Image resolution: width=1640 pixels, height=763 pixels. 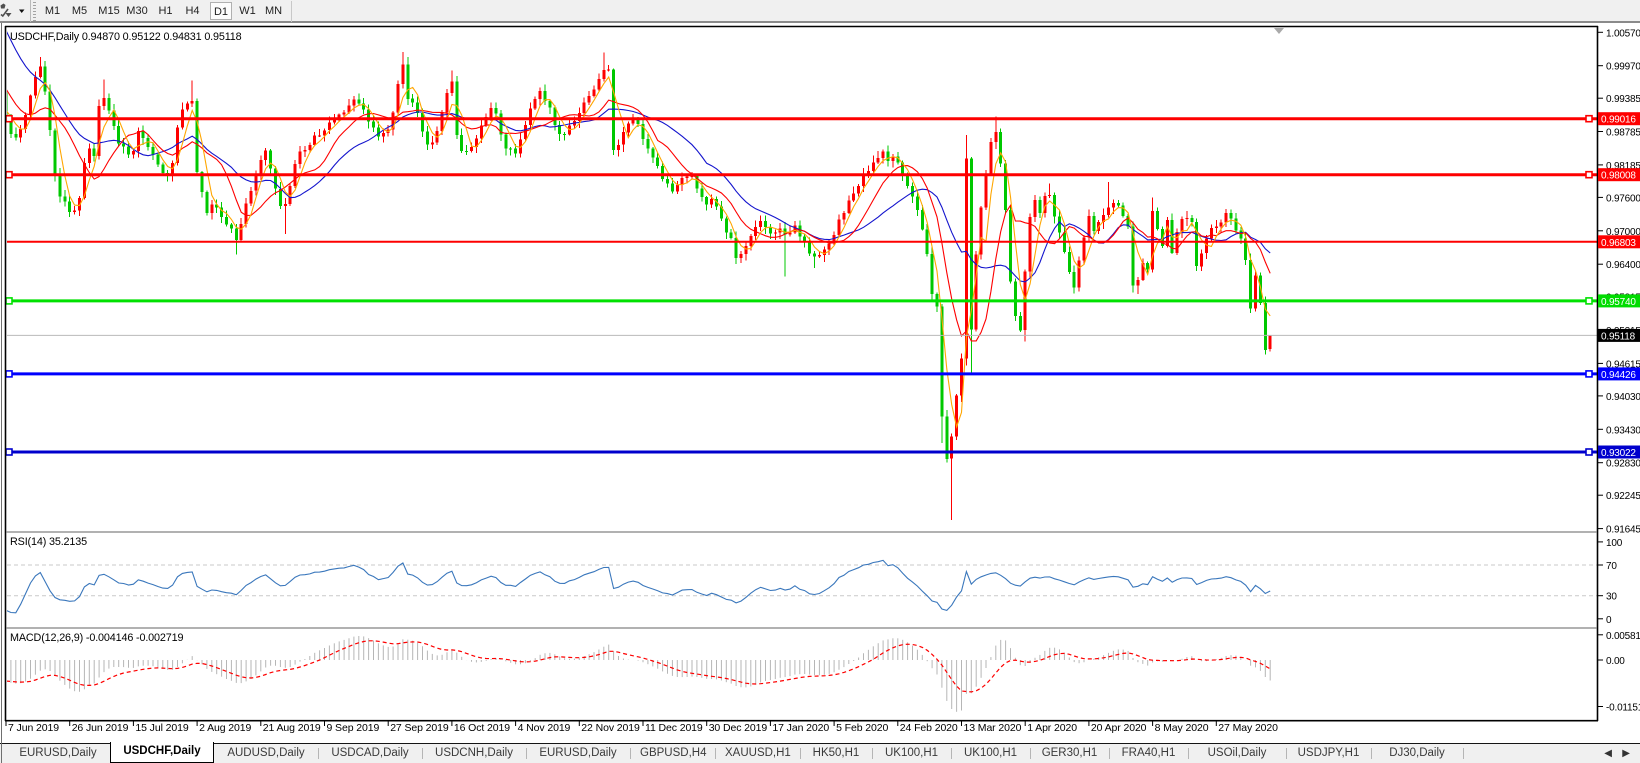 What do you see at coordinates (1623, 198) in the screenshot?
I see `svg-text: 0.97600` at bounding box center [1623, 198].